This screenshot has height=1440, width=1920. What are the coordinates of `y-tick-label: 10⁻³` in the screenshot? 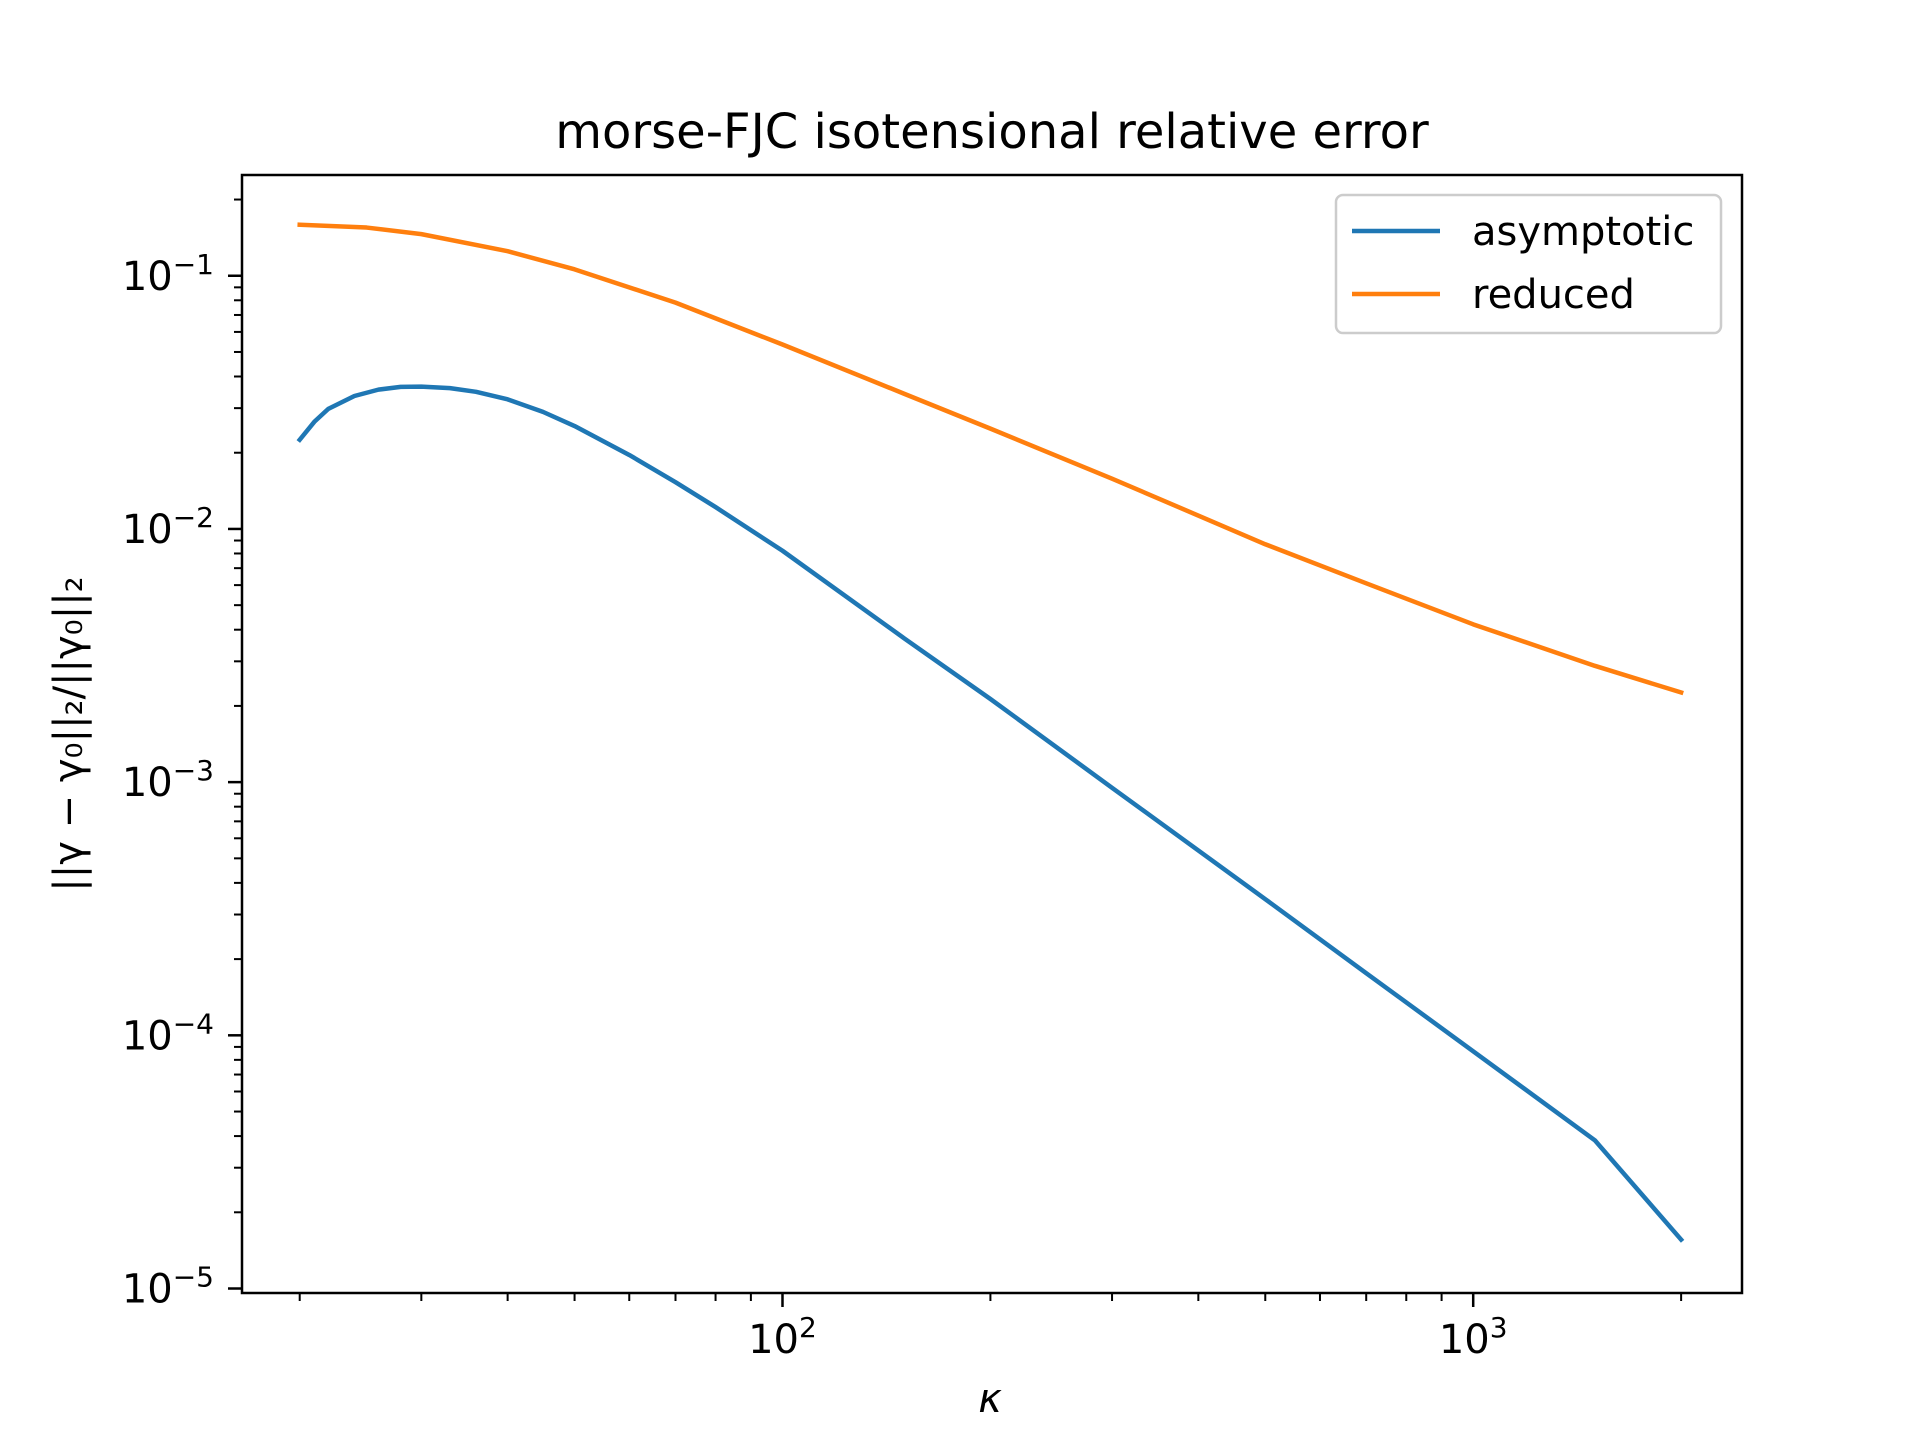 It's located at (168, 780).